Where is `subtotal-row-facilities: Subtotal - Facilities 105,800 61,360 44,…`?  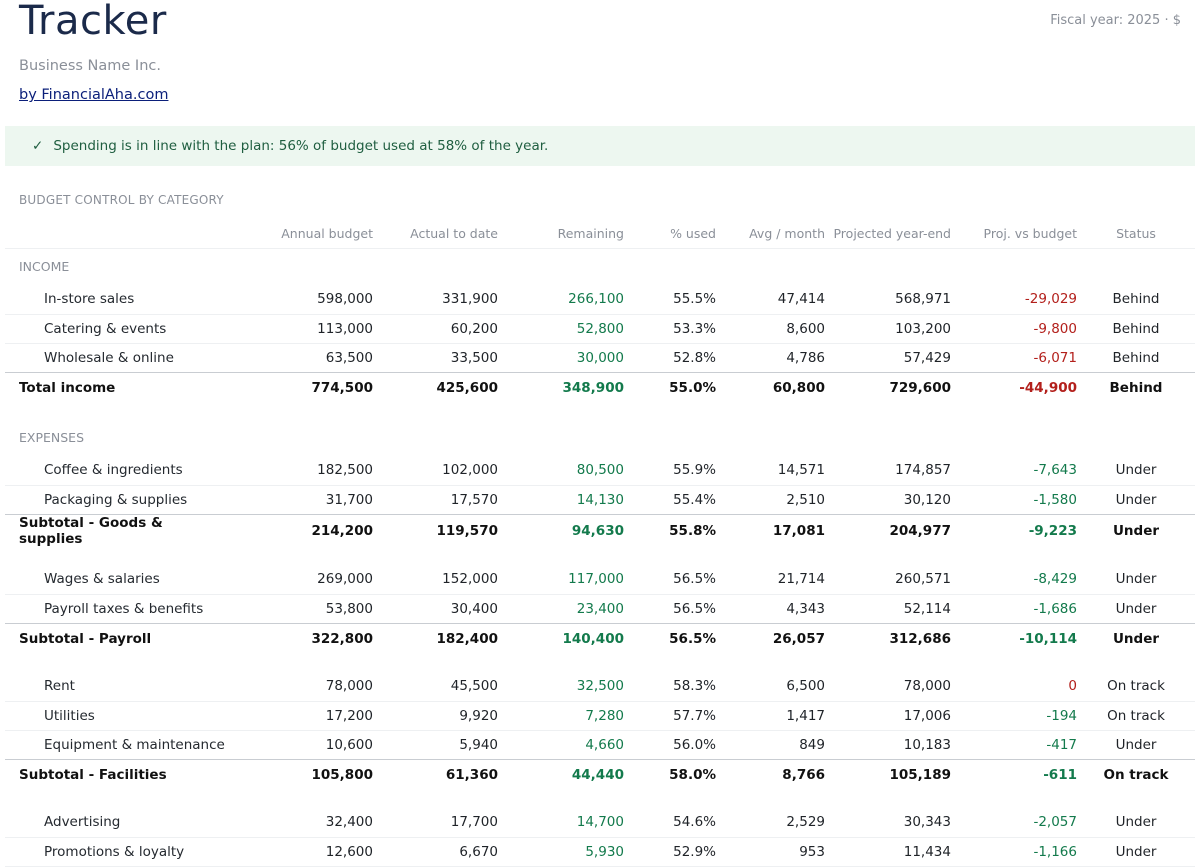 subtotal-row-facilities: Subtotal - Facilities 105,800 61,360 44,… is located at coordinates (600, 775).